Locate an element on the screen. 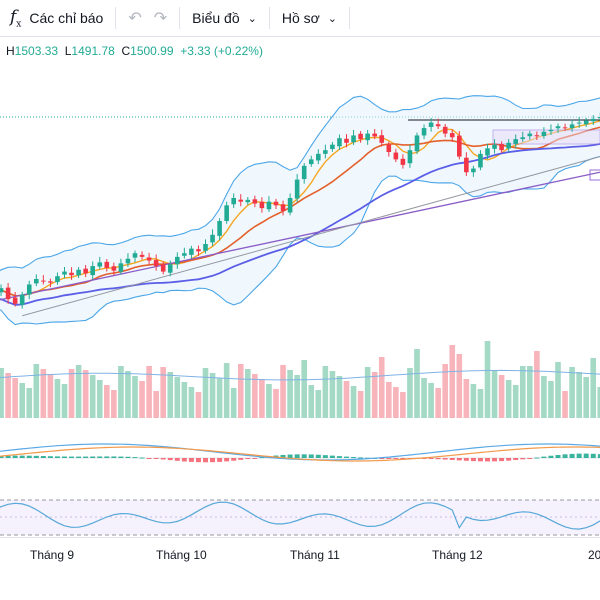 The height and width of the screenshot is (600, 600). redo-icon: ↷ is located at coordinates (160, 18).